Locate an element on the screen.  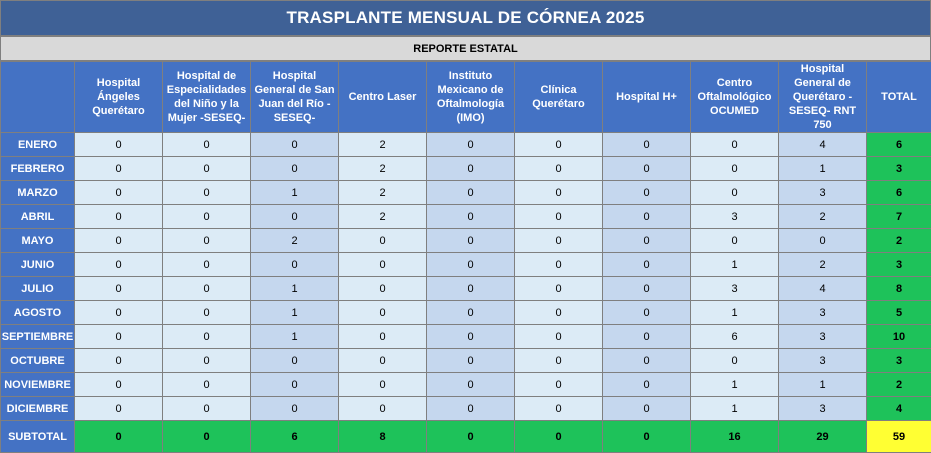
header-ocumed: Centro Oftalmológico OCUMED is located at coordinates (735, 97).